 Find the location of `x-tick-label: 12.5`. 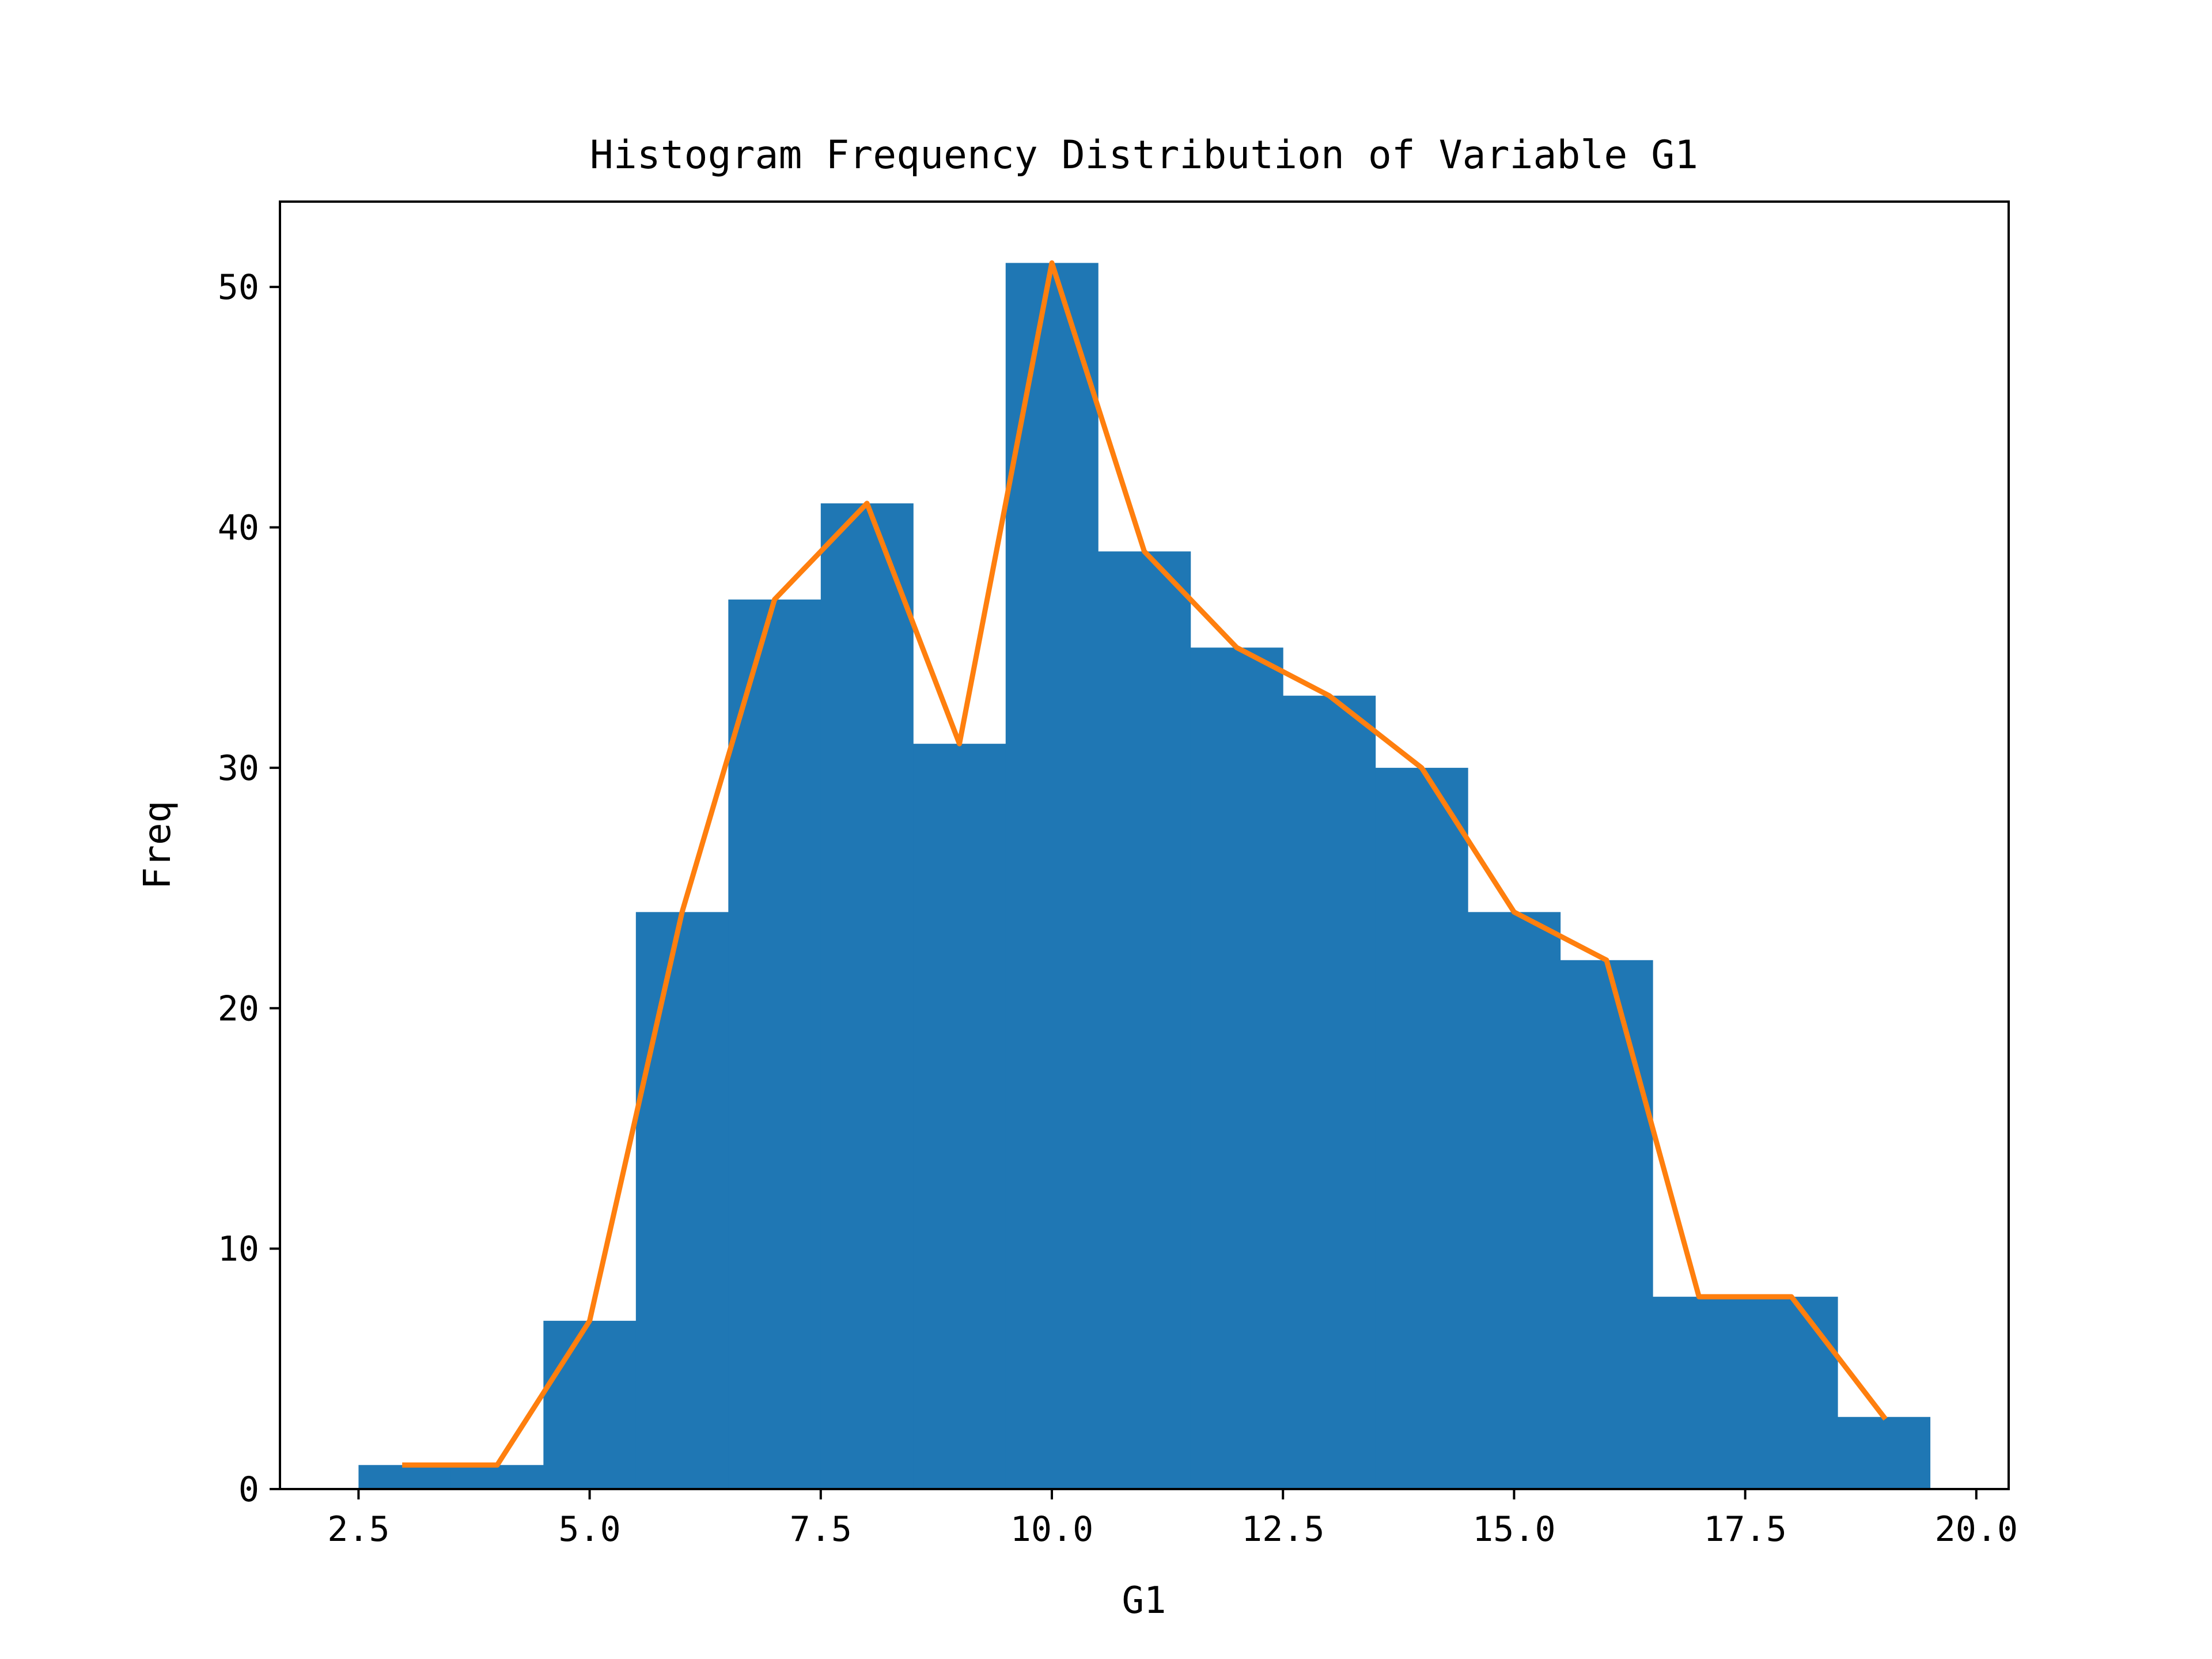

x-tick-label: 12.5 is located at coordinates (1283, 1529).